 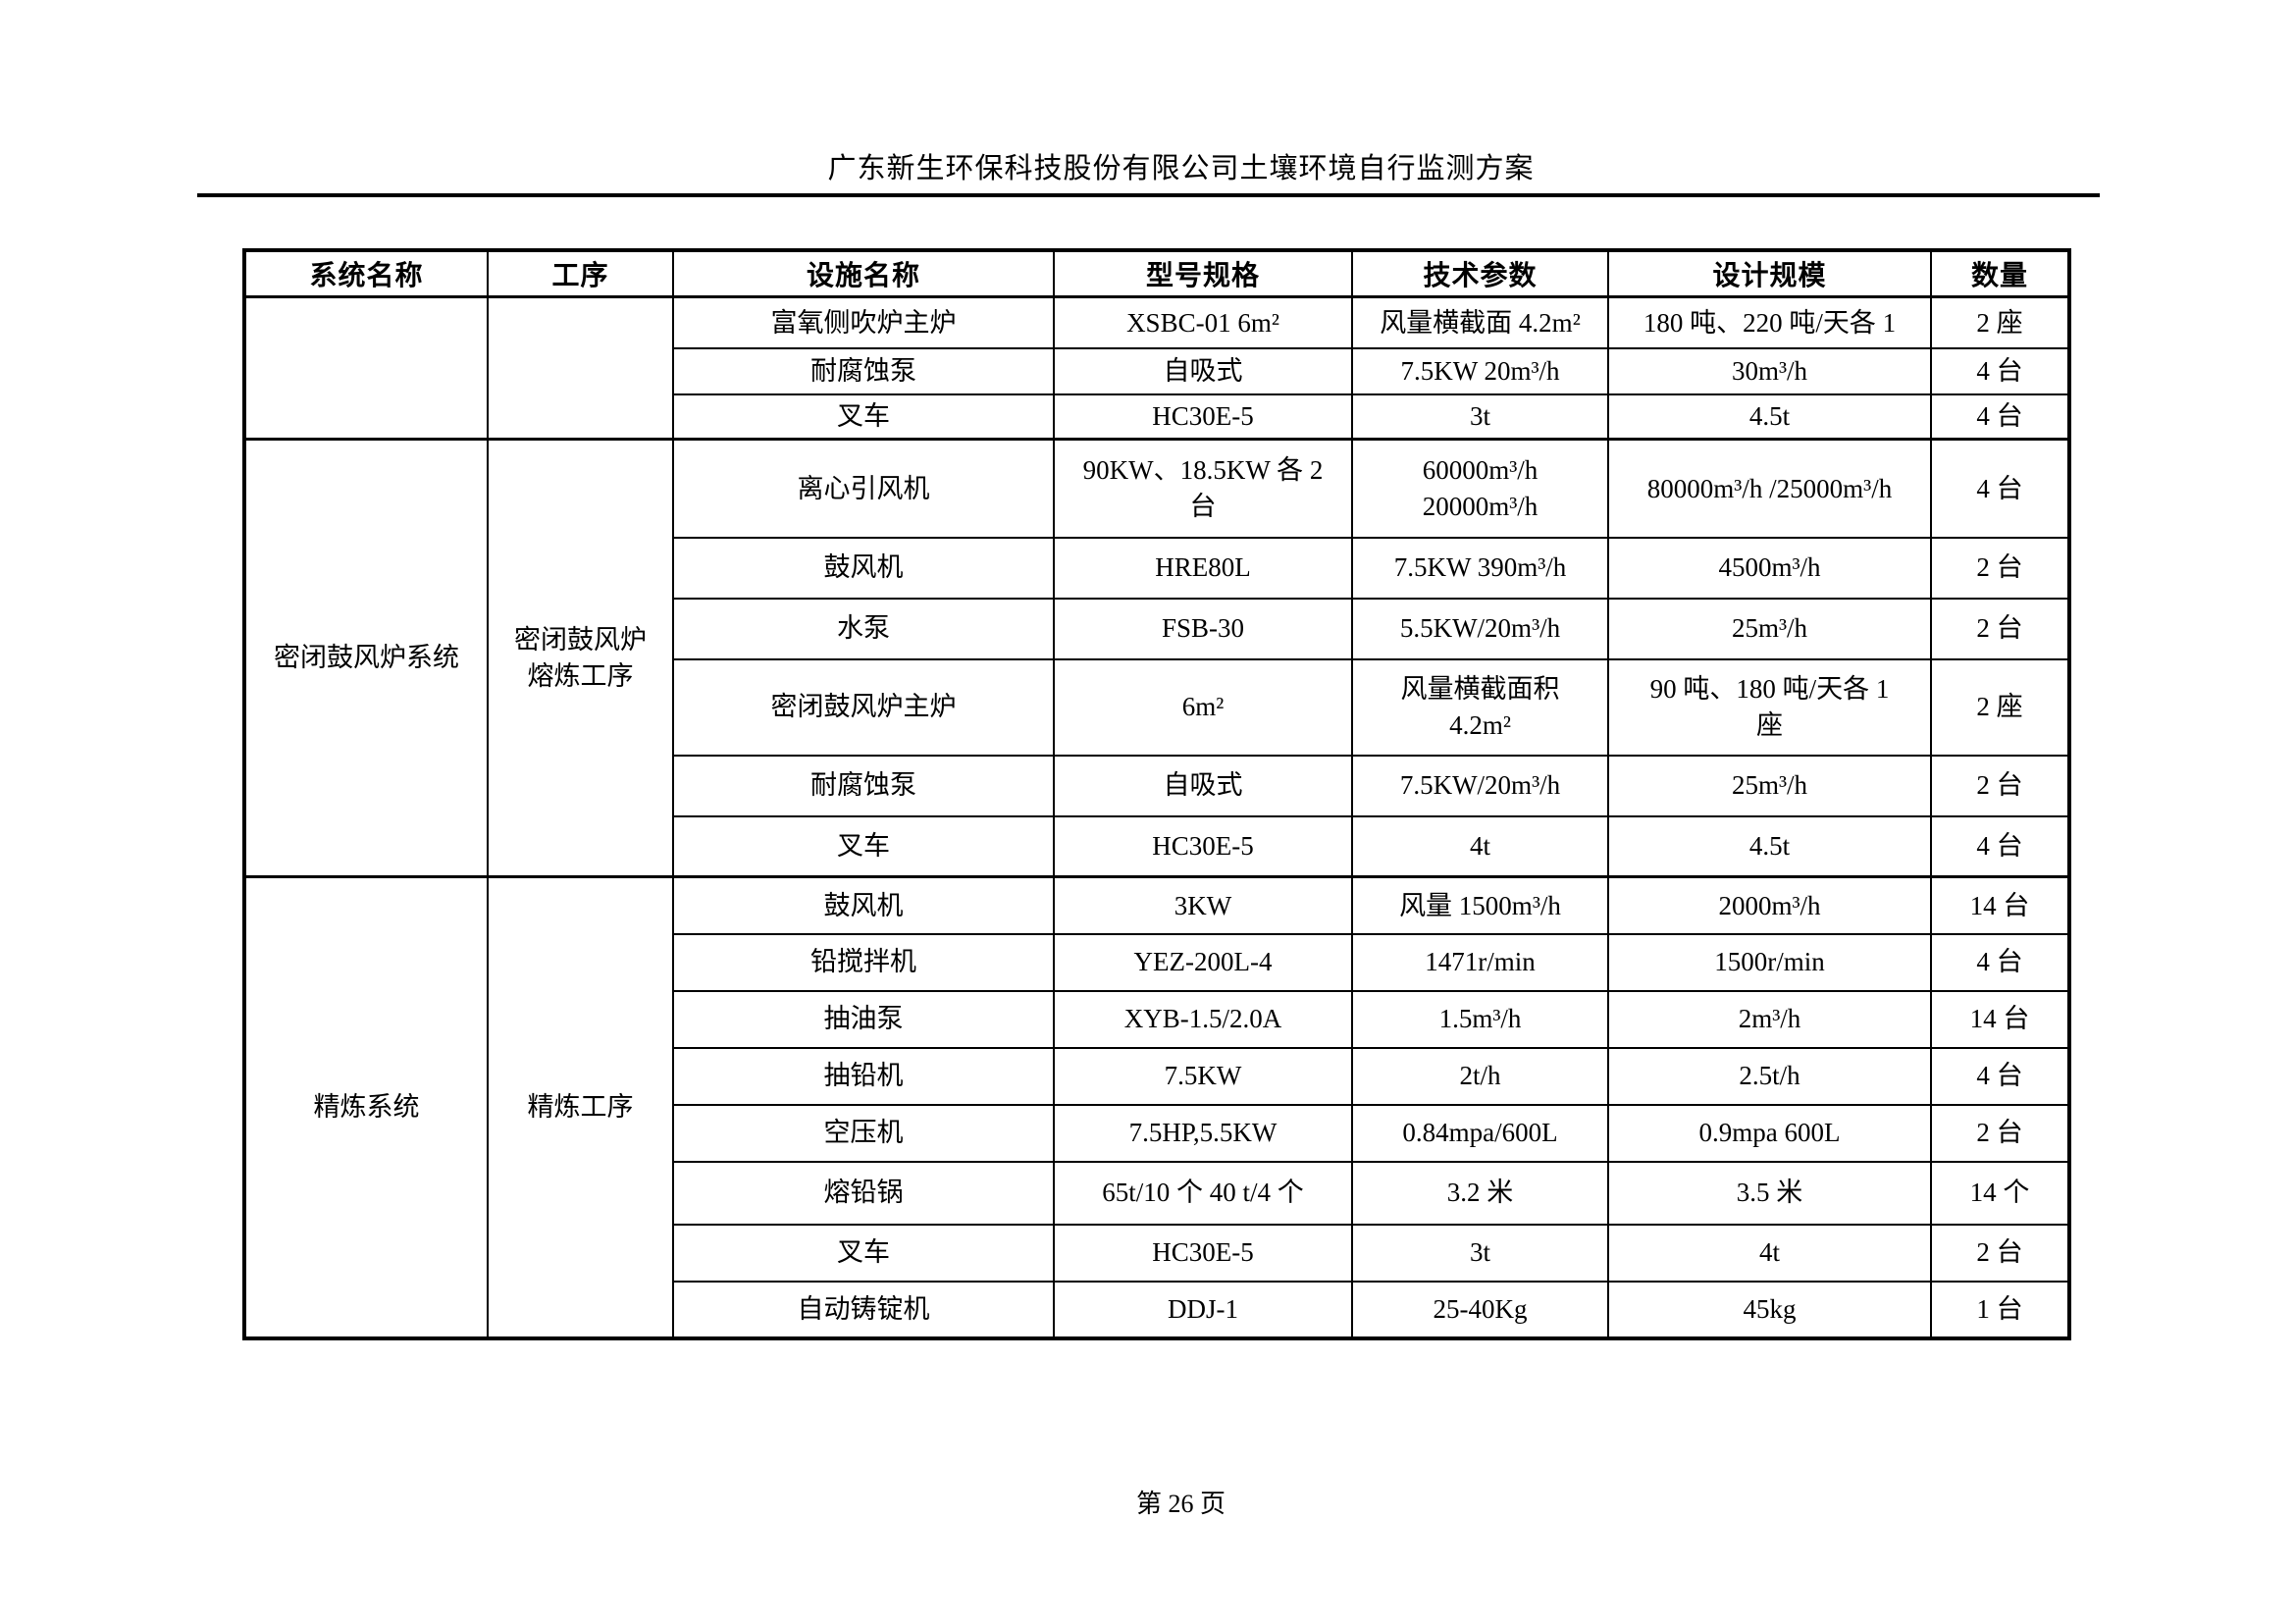 I want to click on table-row: 熔铅锅 65t/10 个 40 t/4 个 3.2 米 3.5 米 14 个, so click(x=1157, y=1193).